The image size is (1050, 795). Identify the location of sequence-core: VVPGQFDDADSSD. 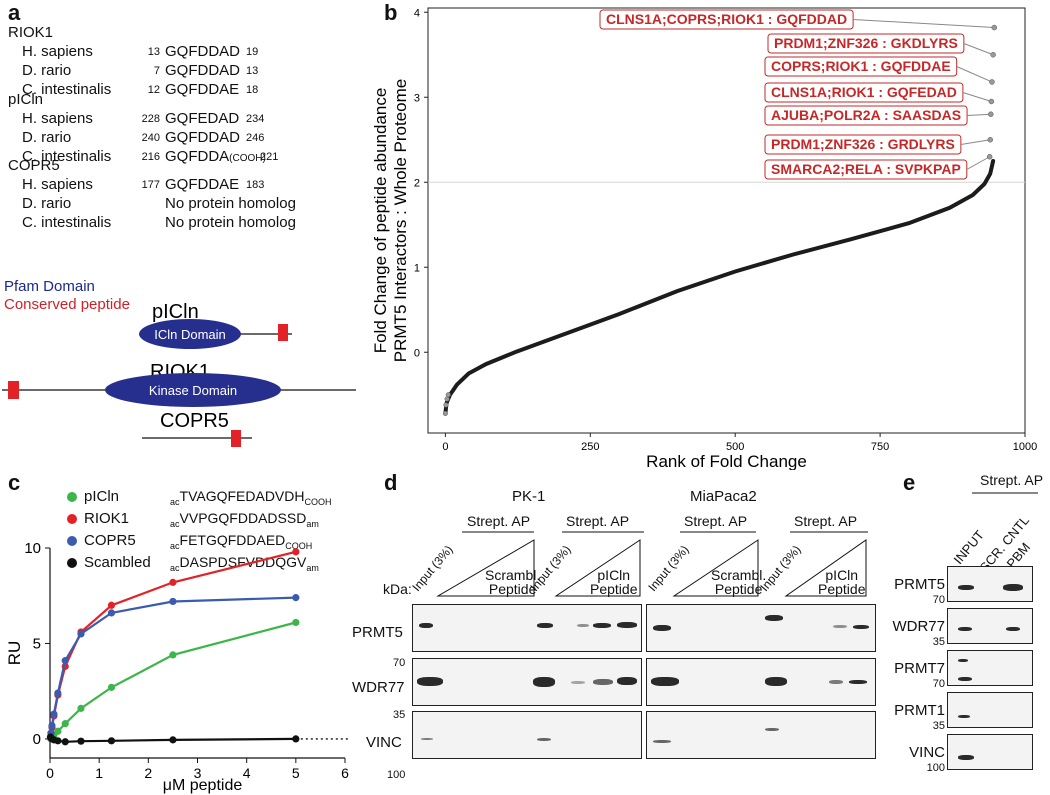
(243, 518).